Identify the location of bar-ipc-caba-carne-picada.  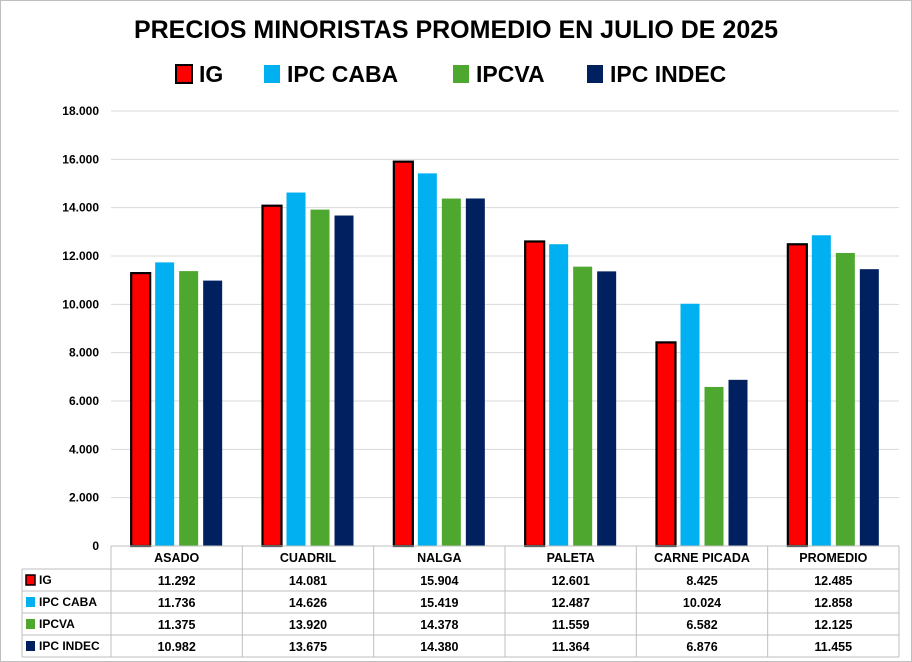
(690, 424).